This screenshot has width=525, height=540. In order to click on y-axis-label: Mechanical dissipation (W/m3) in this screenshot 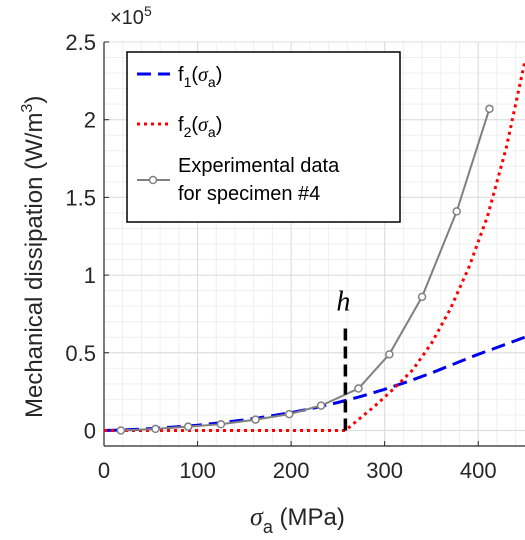, I will do `click(33, 257)`.